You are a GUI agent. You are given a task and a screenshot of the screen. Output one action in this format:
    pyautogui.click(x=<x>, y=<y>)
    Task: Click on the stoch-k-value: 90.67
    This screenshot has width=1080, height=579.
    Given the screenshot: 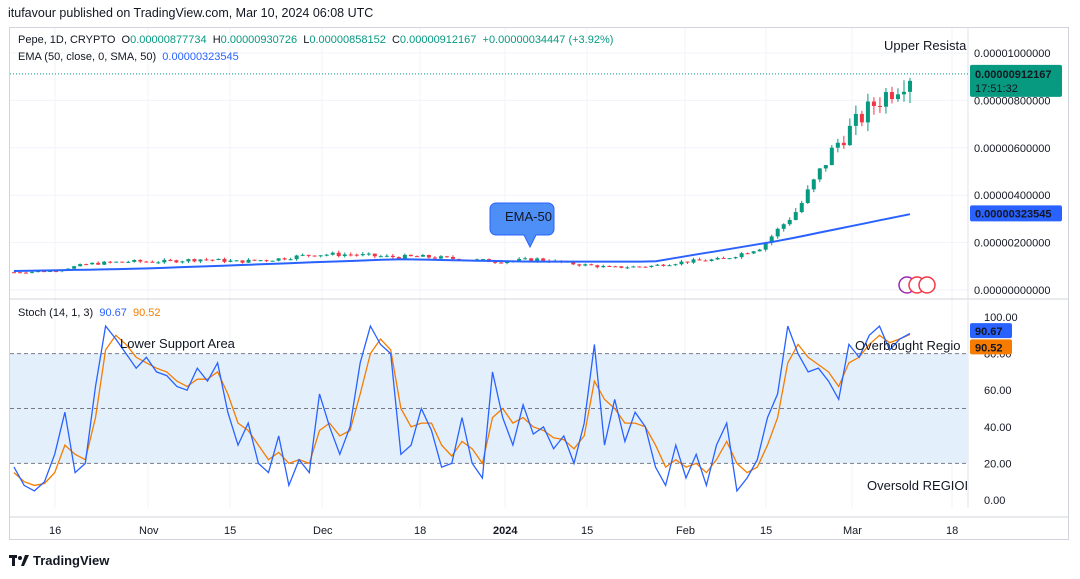 What is the action you would take?
    pyautogui.click(x=113, y=313)
    